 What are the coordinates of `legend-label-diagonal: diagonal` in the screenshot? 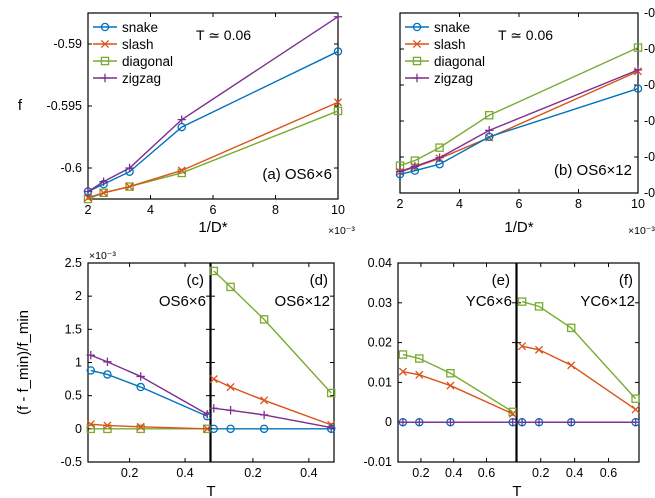 It's located at (459, 61).